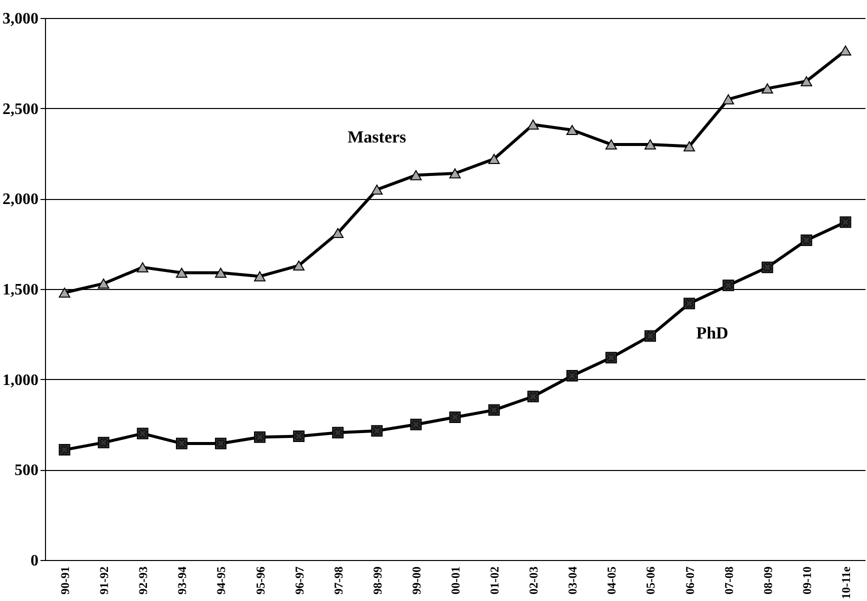 This screenshot has width=867, height=601. I want to click on x-tick-label: 08-09, so click(767, 580).